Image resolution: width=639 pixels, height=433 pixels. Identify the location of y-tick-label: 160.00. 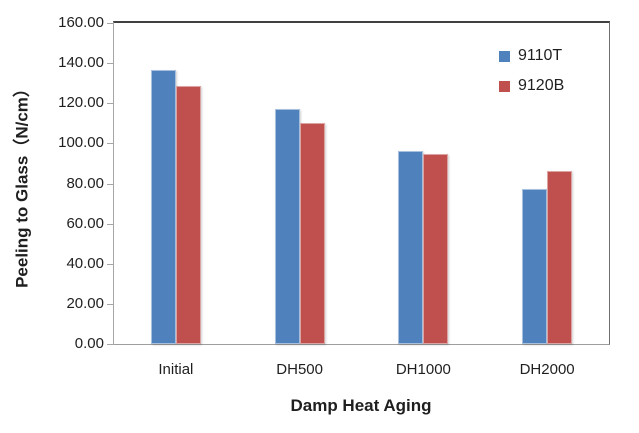
(81, 22).